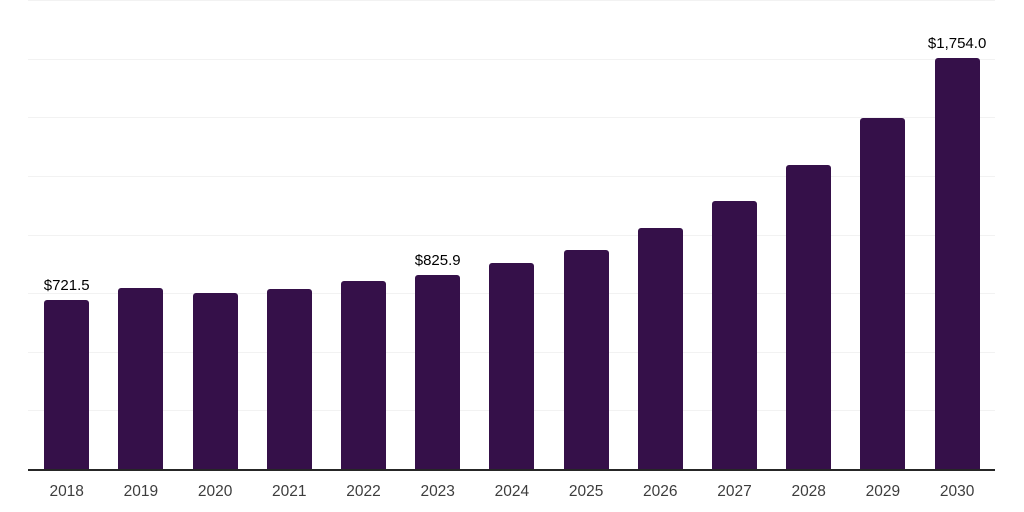 The image size is (1024, 512). Describe the element at coordinates (437, 261) in the screenshot. I see `bar-value-label: $825.9` at that location.